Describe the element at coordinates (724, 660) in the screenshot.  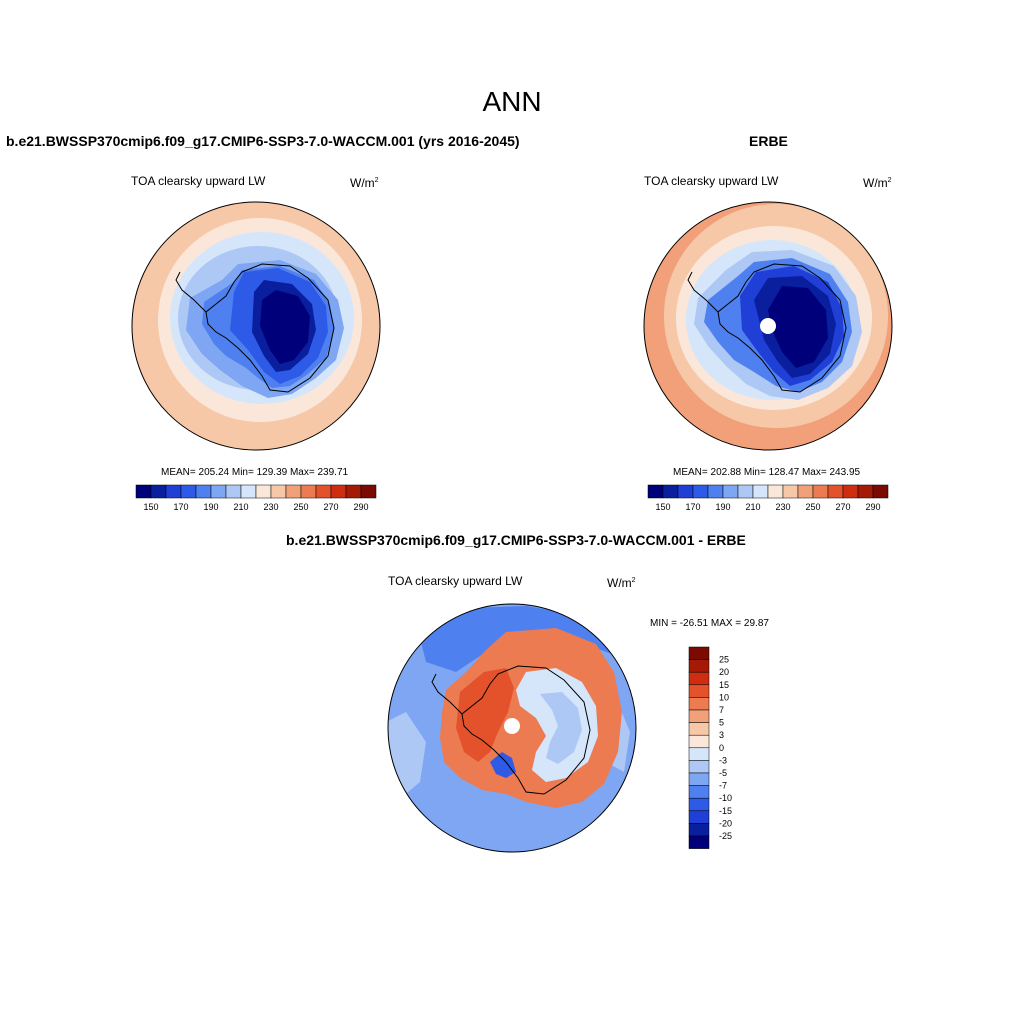
I see `diff-labelbar-tick: 25` at that location.